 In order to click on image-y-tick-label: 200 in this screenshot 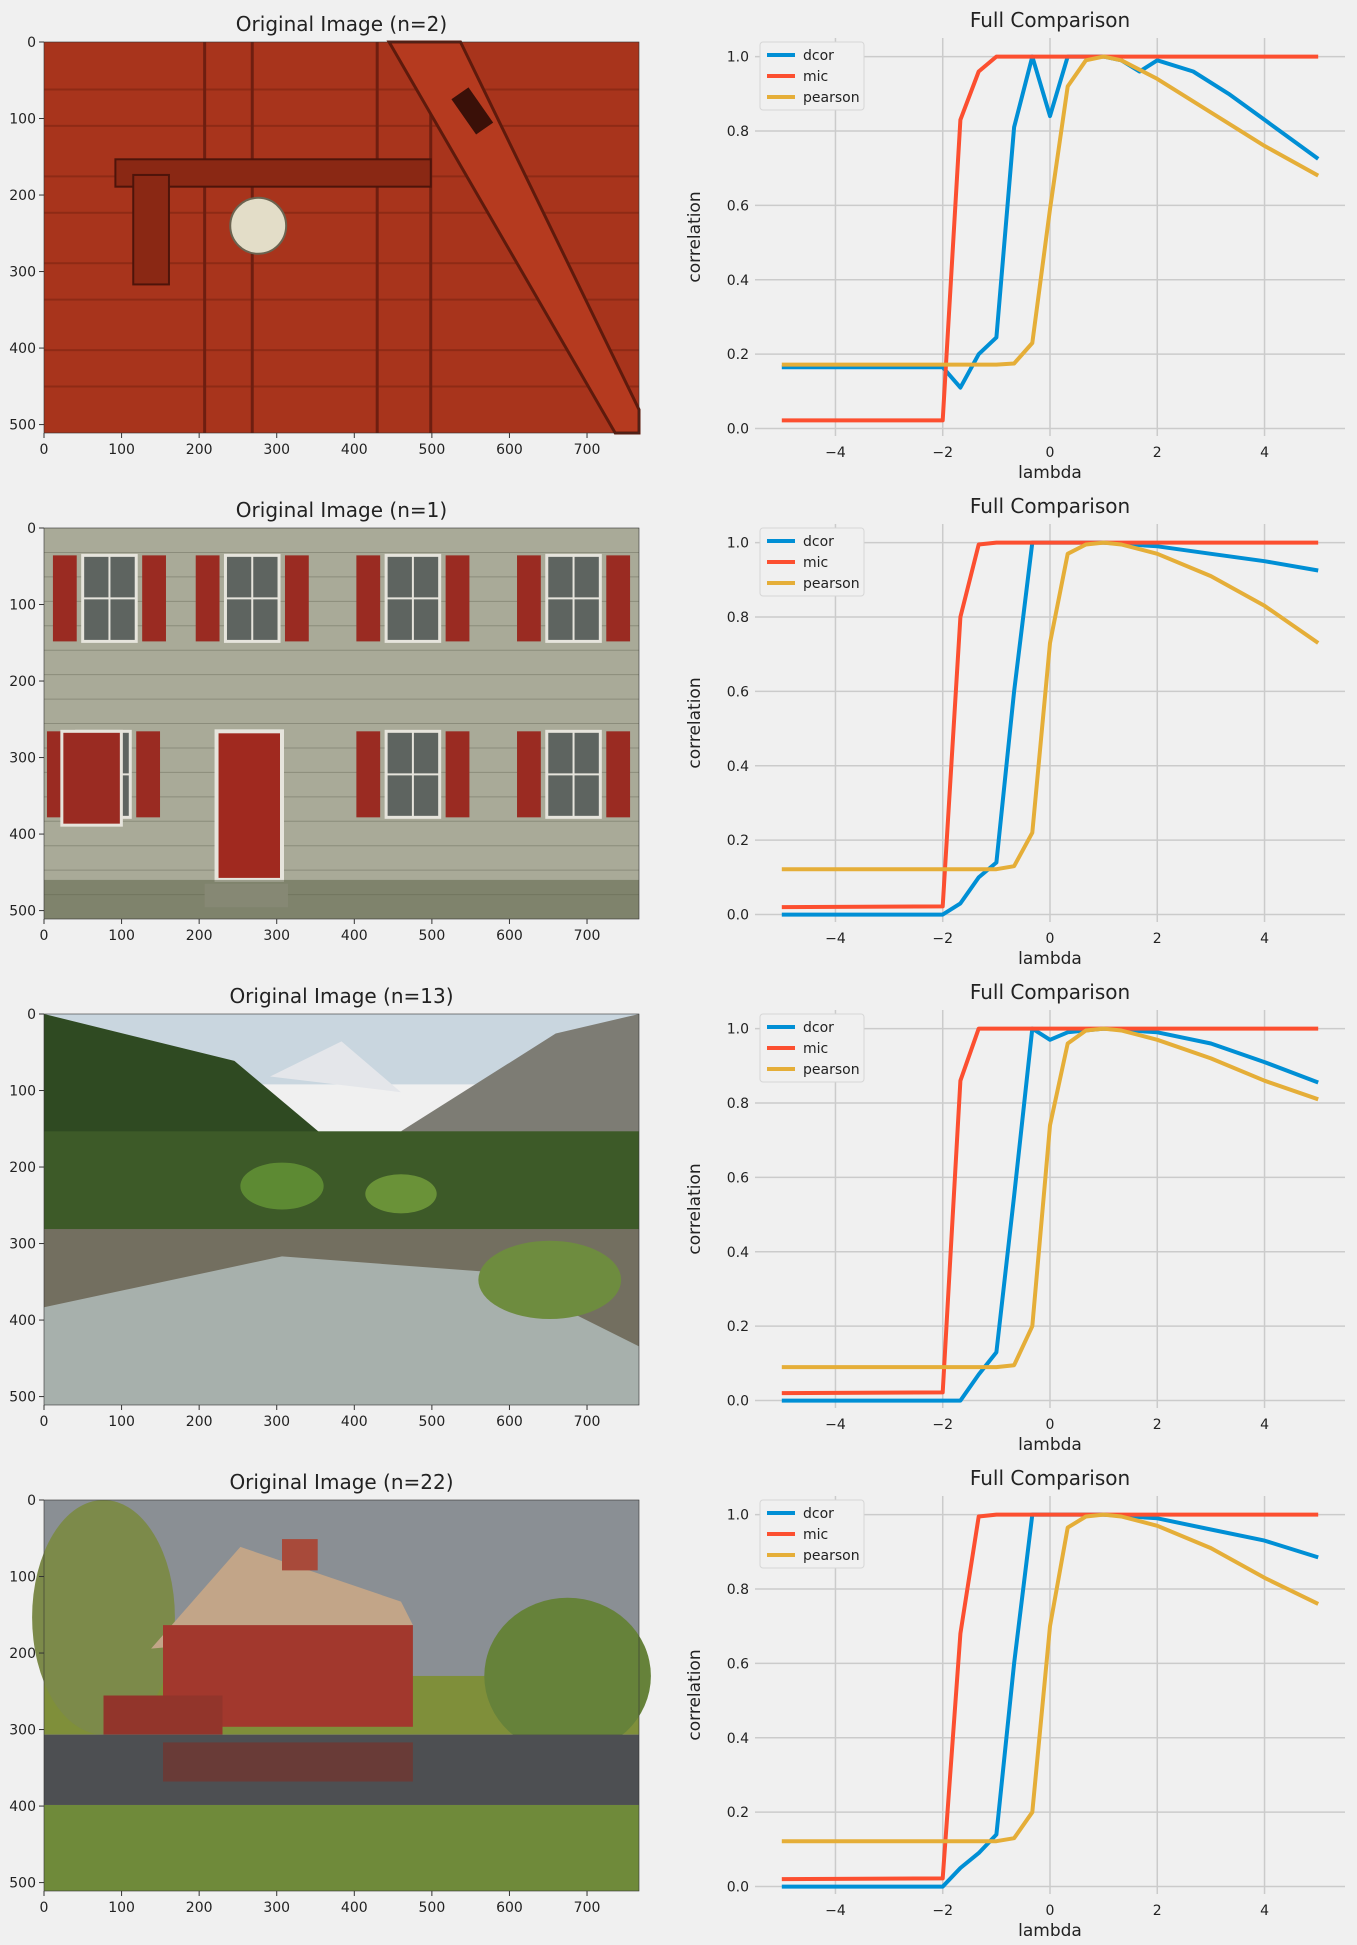, I will do `click(22, 1168)`.